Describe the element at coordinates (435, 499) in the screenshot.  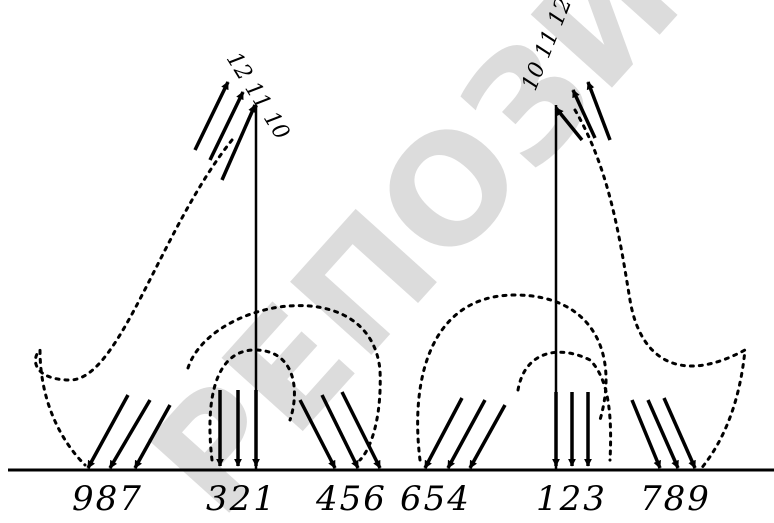
I see `bottom-label-4: 654` at that location.